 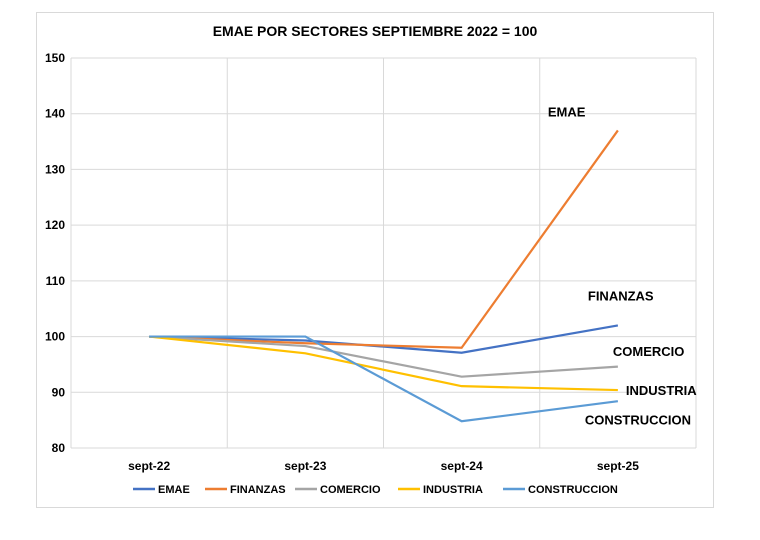 I want to click on series-label-emae: EMAE, so click(x=567, y=112).